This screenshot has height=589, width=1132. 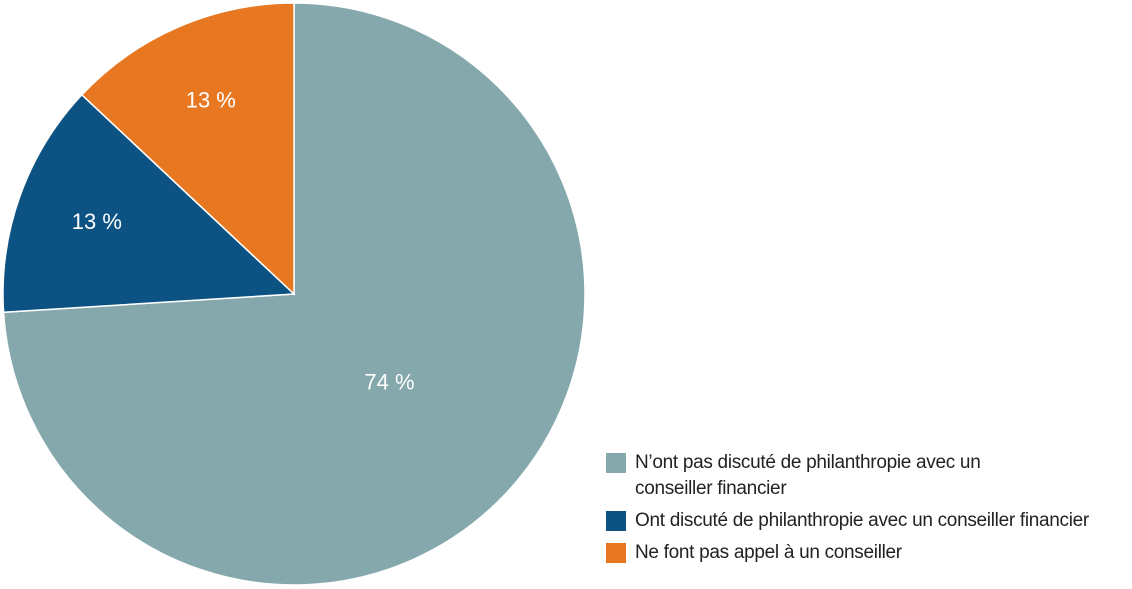 What do you see at coordinates (616, 521) in the screenshot?
I see `legend-swatch-discussed` at bounding box center [616, 521].